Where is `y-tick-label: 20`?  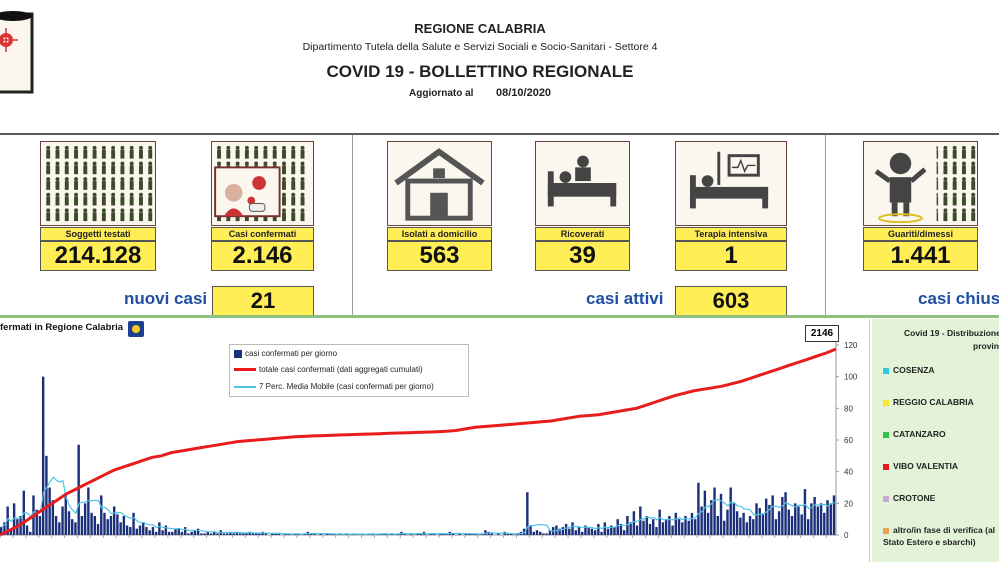 y-tick-label: 20 is located at coordinates (848, 503).